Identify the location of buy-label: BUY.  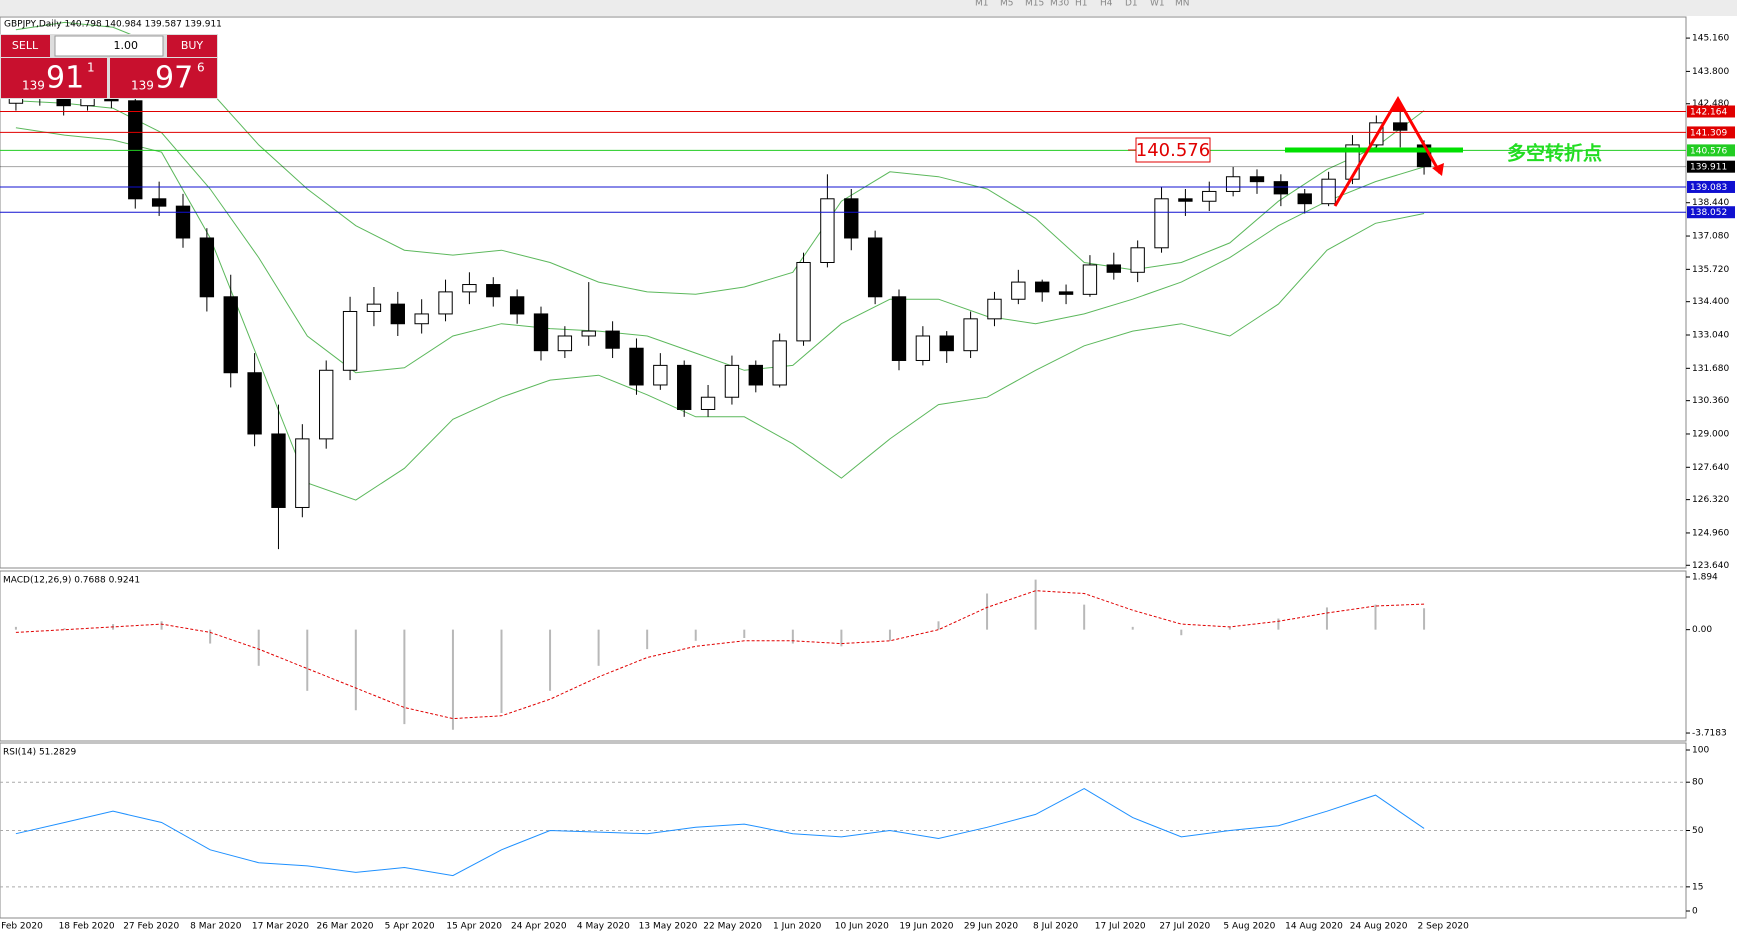
(192, 45).